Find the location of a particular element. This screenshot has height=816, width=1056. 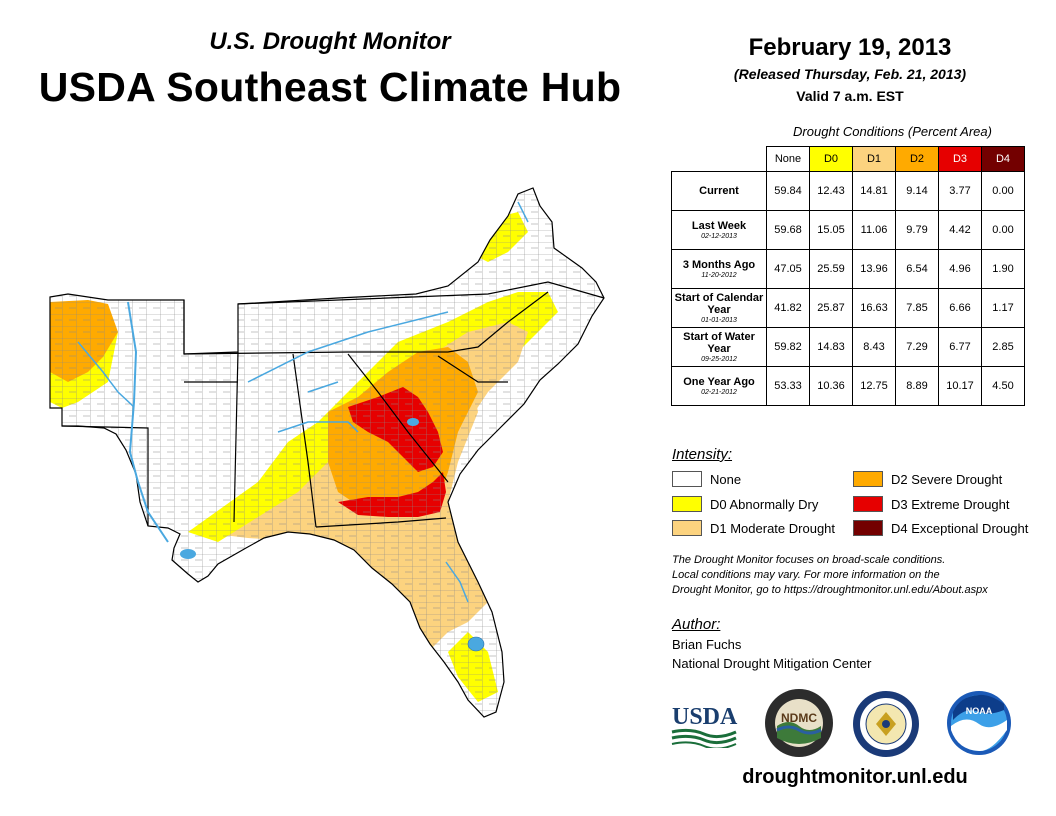

table-cell: 9.14 is located at coordinates (917, 191).